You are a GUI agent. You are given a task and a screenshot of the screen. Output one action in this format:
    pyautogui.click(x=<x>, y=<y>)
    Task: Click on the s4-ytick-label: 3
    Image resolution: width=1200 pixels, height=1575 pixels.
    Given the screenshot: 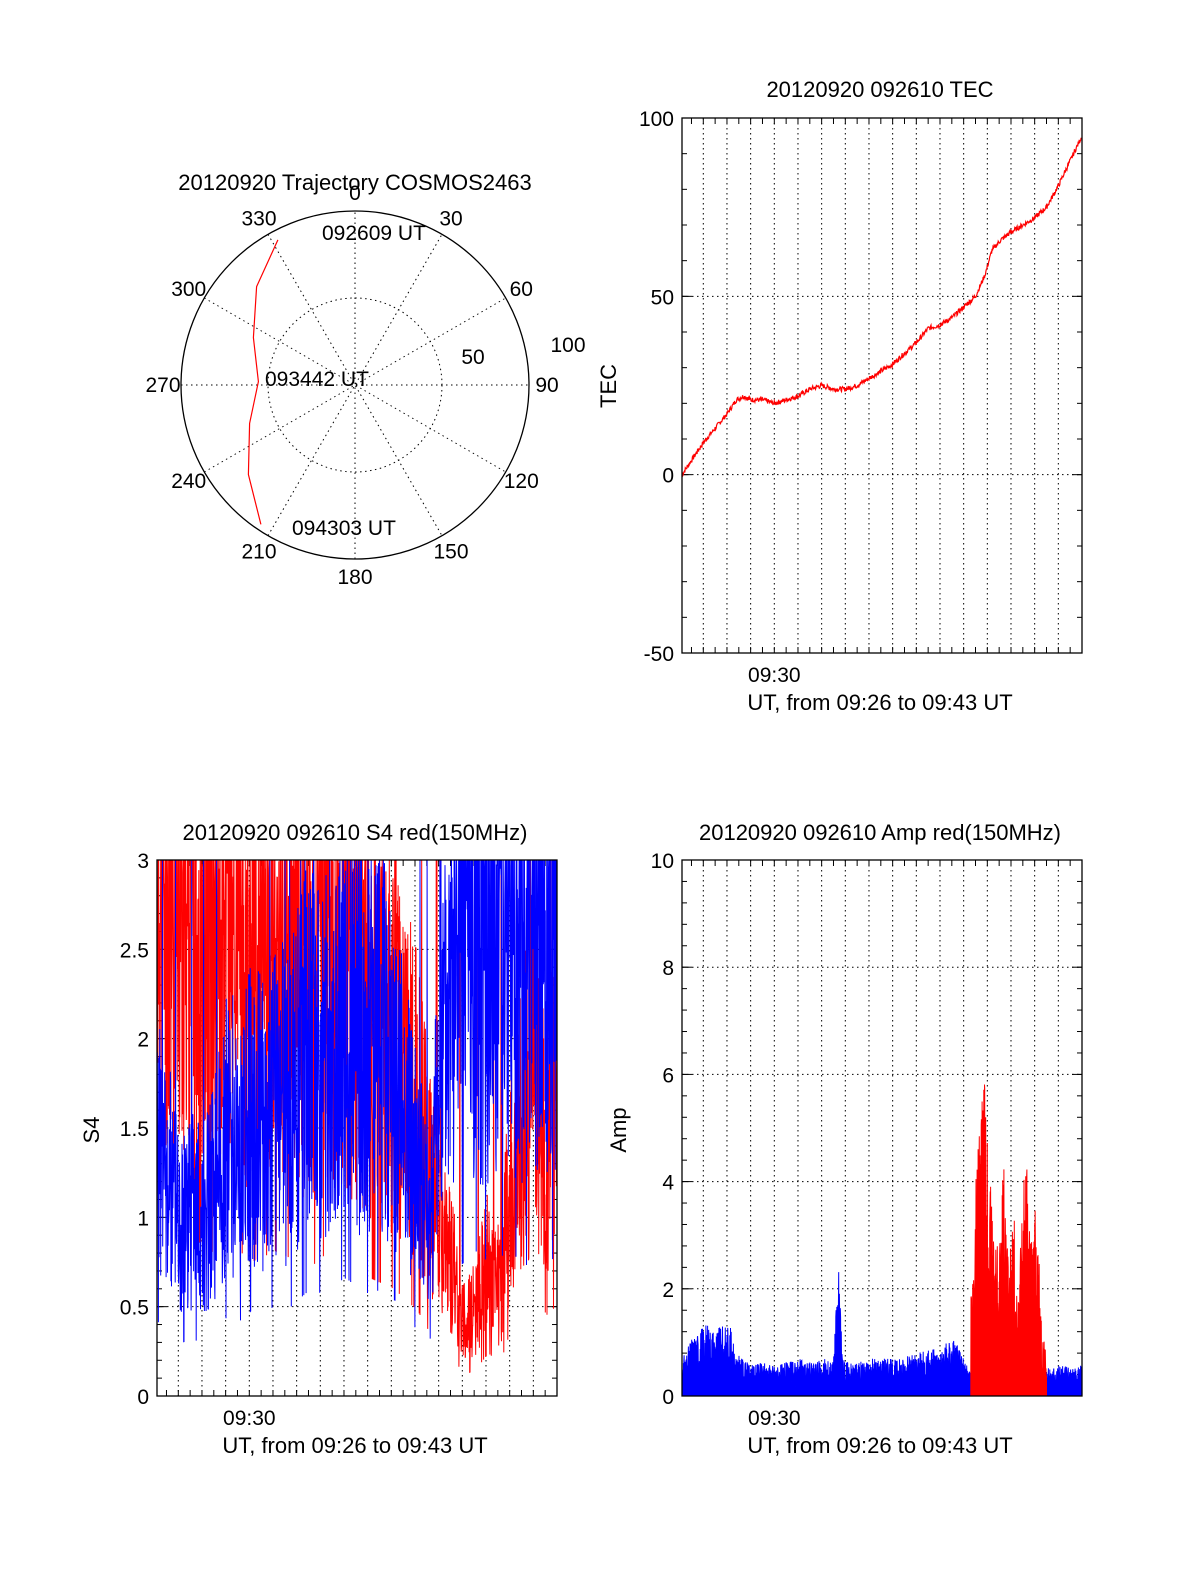 What is the action you would take?
    pyautogui.click(x=143, y=861)
    